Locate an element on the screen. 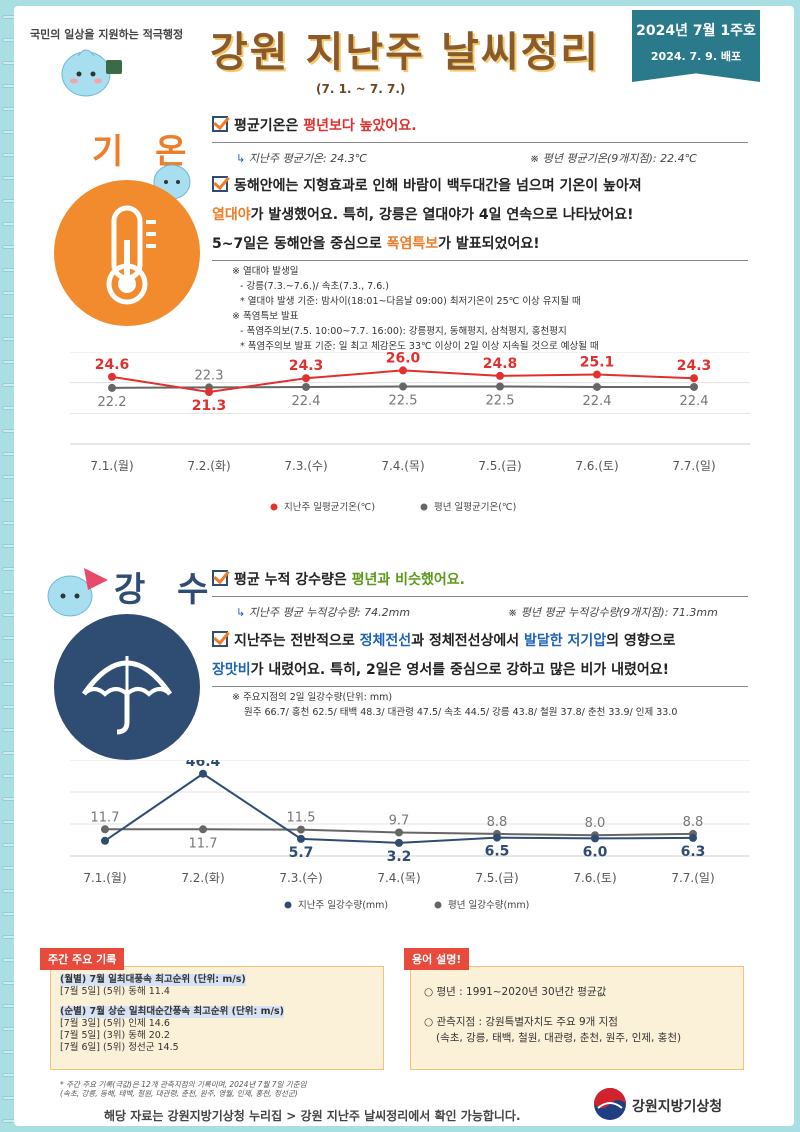 This screenshot has height=1132, width=800. precipitation-heading: 강 수 is located at coordinates (166, 590).